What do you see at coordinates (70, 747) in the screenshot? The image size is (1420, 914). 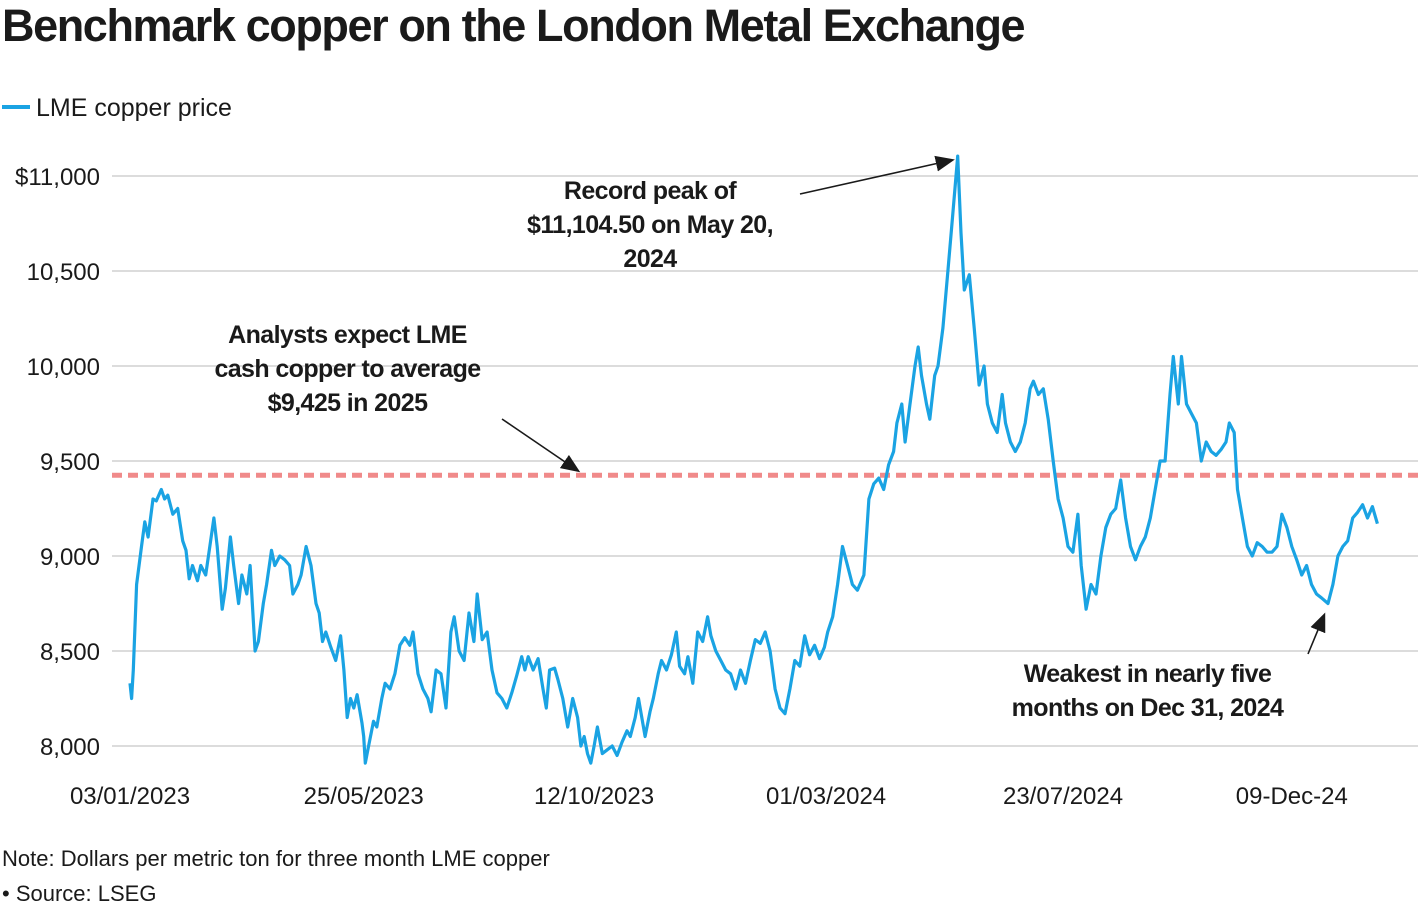 I see `y-tick-label: 8,000` at bounding box center [70, 747].